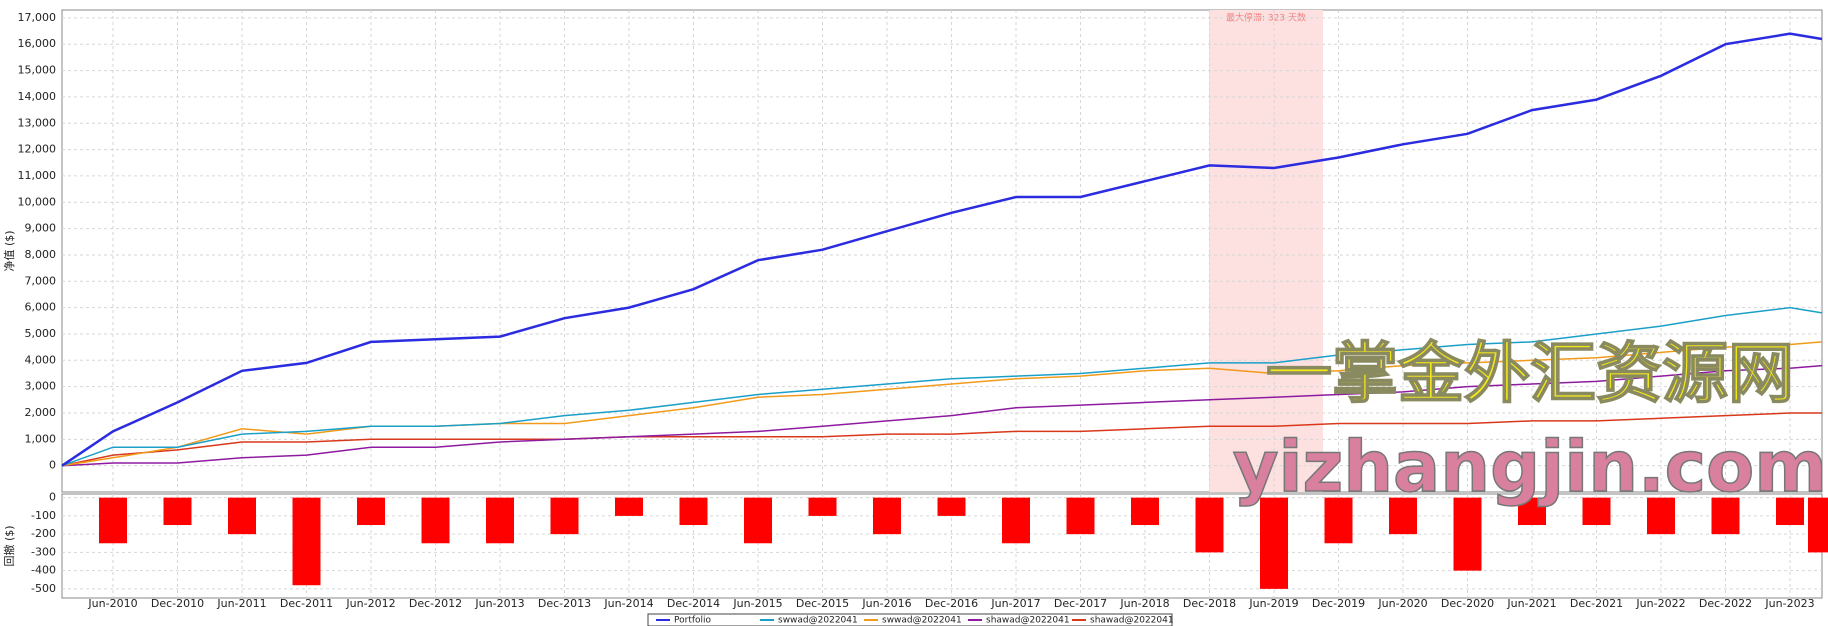 The height and width of the screenshot is (626, 1828). I want to click on y-tick-label: 4,000, so click(41, 359).